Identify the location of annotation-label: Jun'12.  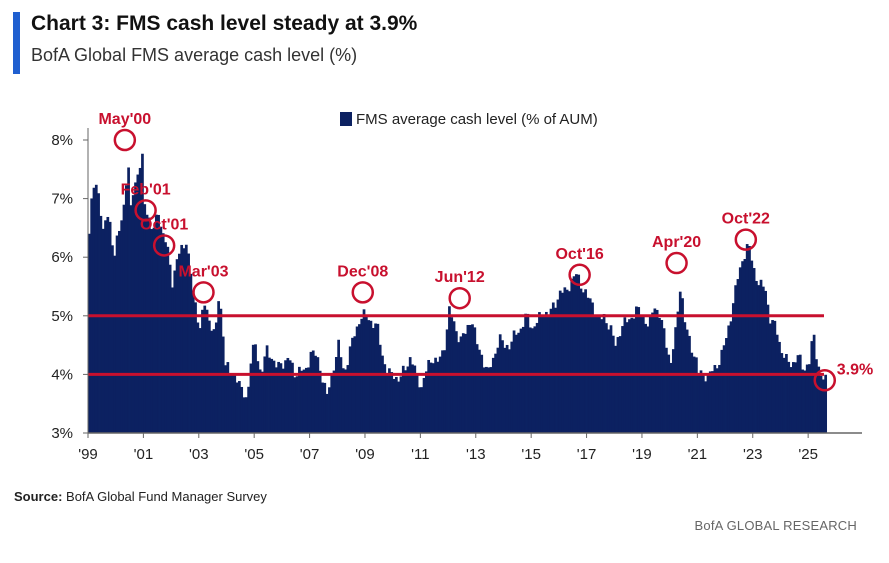
(460, 277).